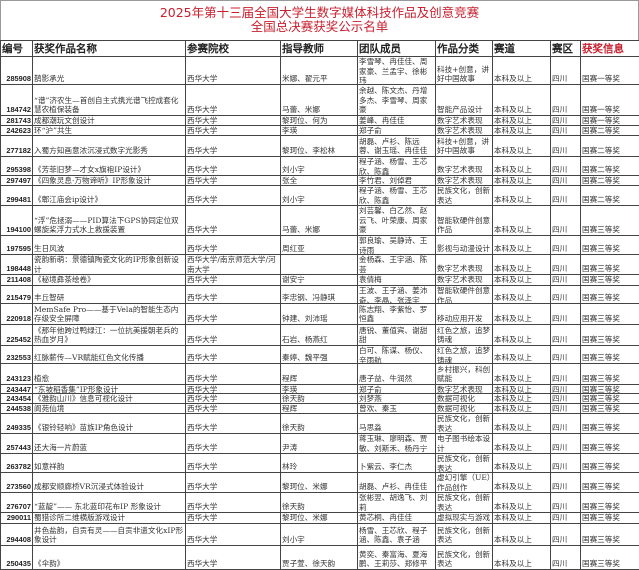 Image resolution: width=639 pixels, height=570 pixels. Describe the element at coordinates (319, 27) in the screenshot. I see `title-line-2: 全国总决赛获奖公示名单` at that location.